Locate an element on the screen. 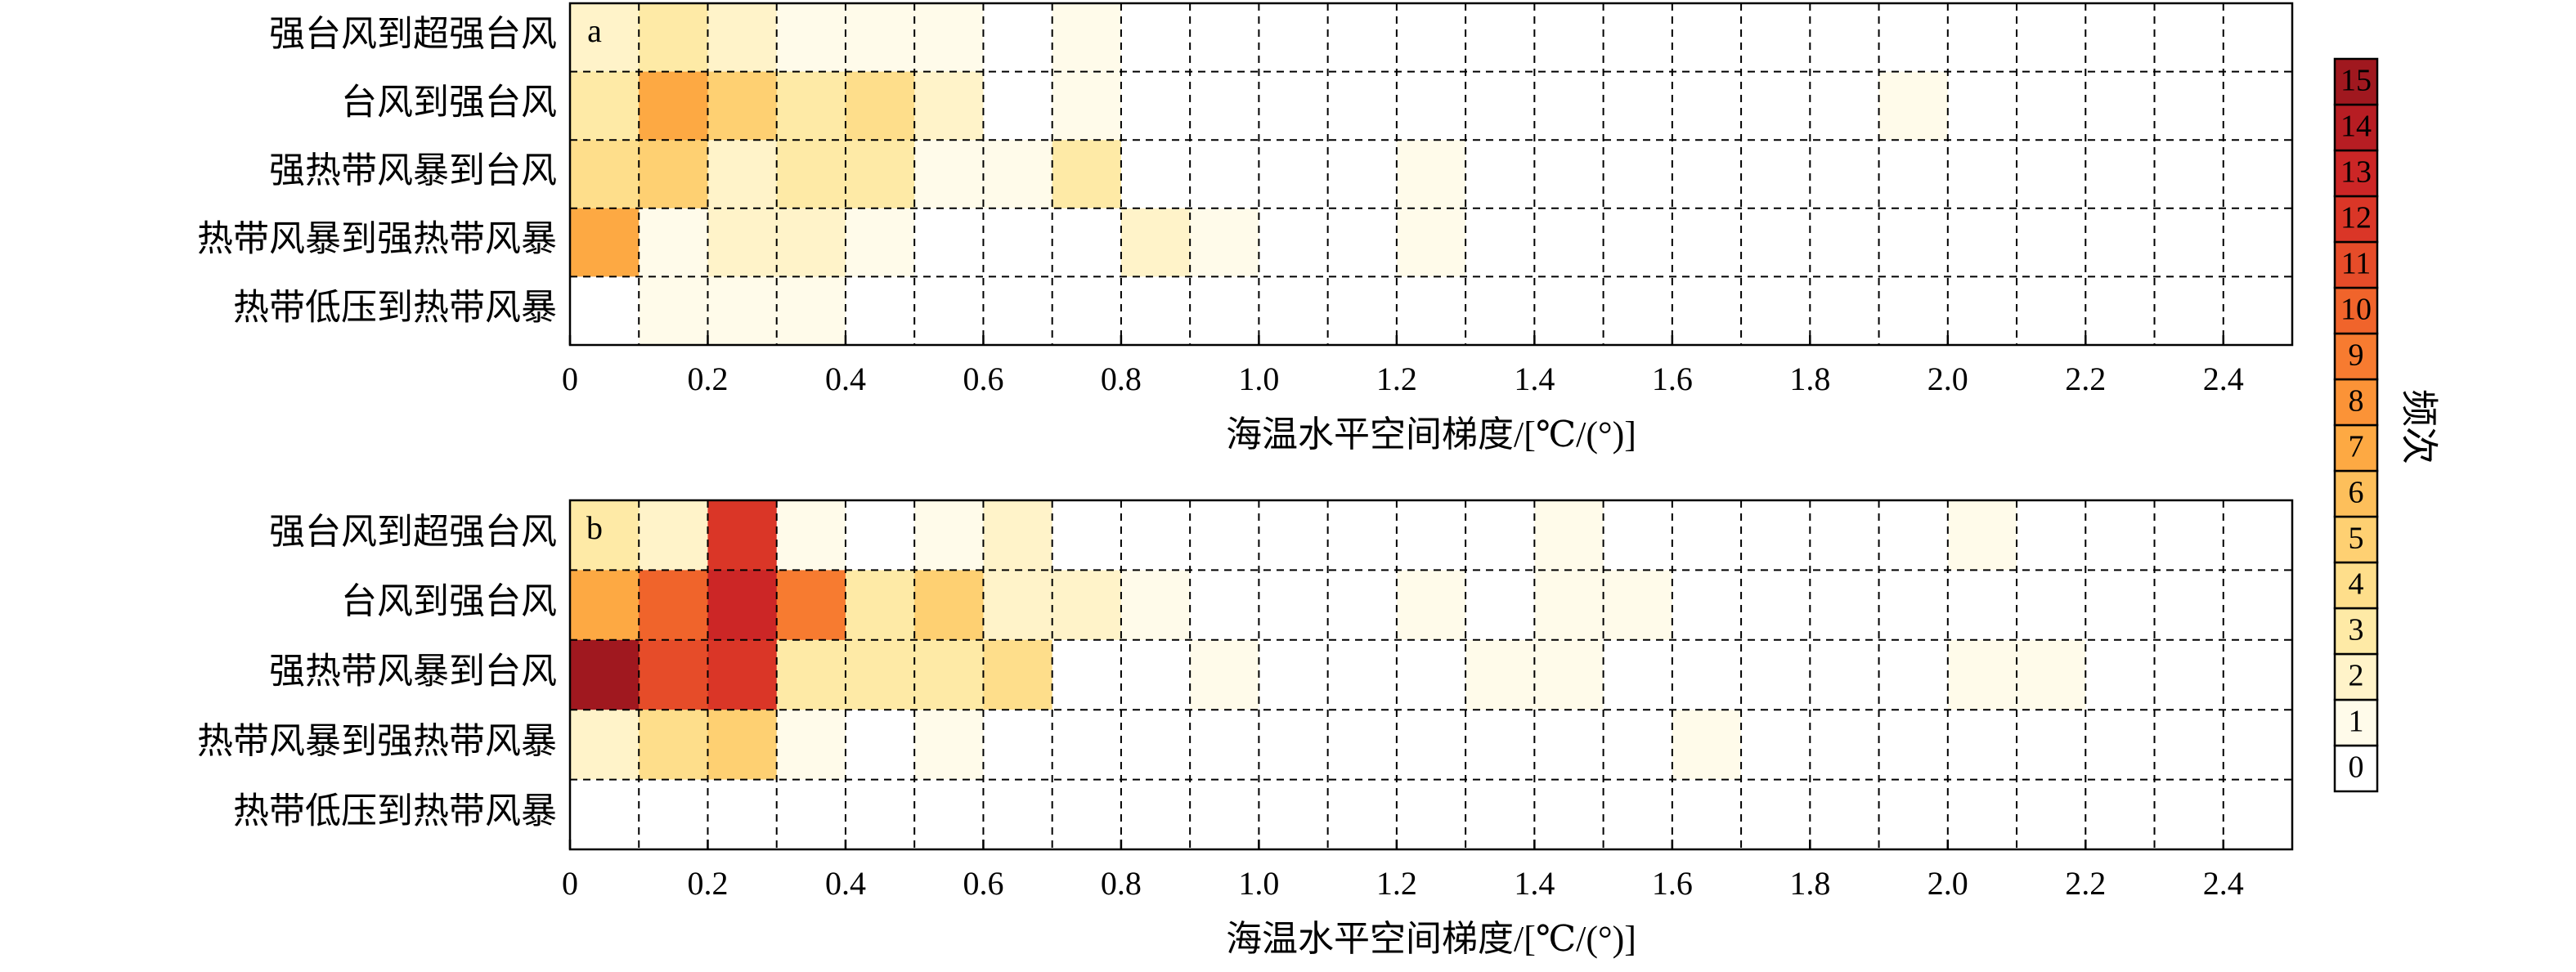  x-tick-label: 1.2 is located at coordinates (1396, 884).